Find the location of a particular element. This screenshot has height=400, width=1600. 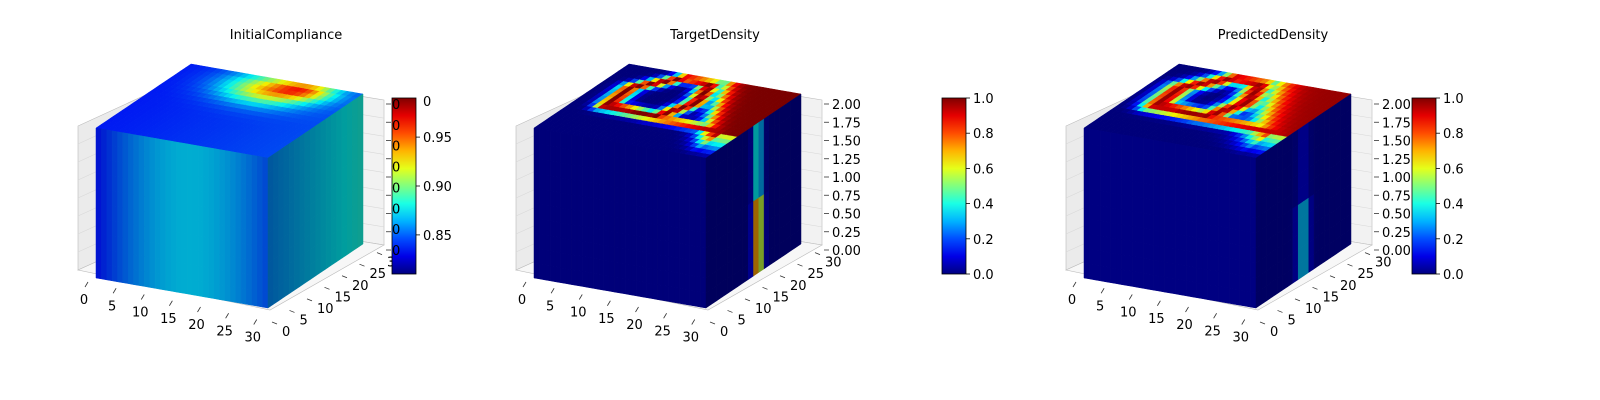

x-tick-label: 25 is located at coordinates (1212, 331).